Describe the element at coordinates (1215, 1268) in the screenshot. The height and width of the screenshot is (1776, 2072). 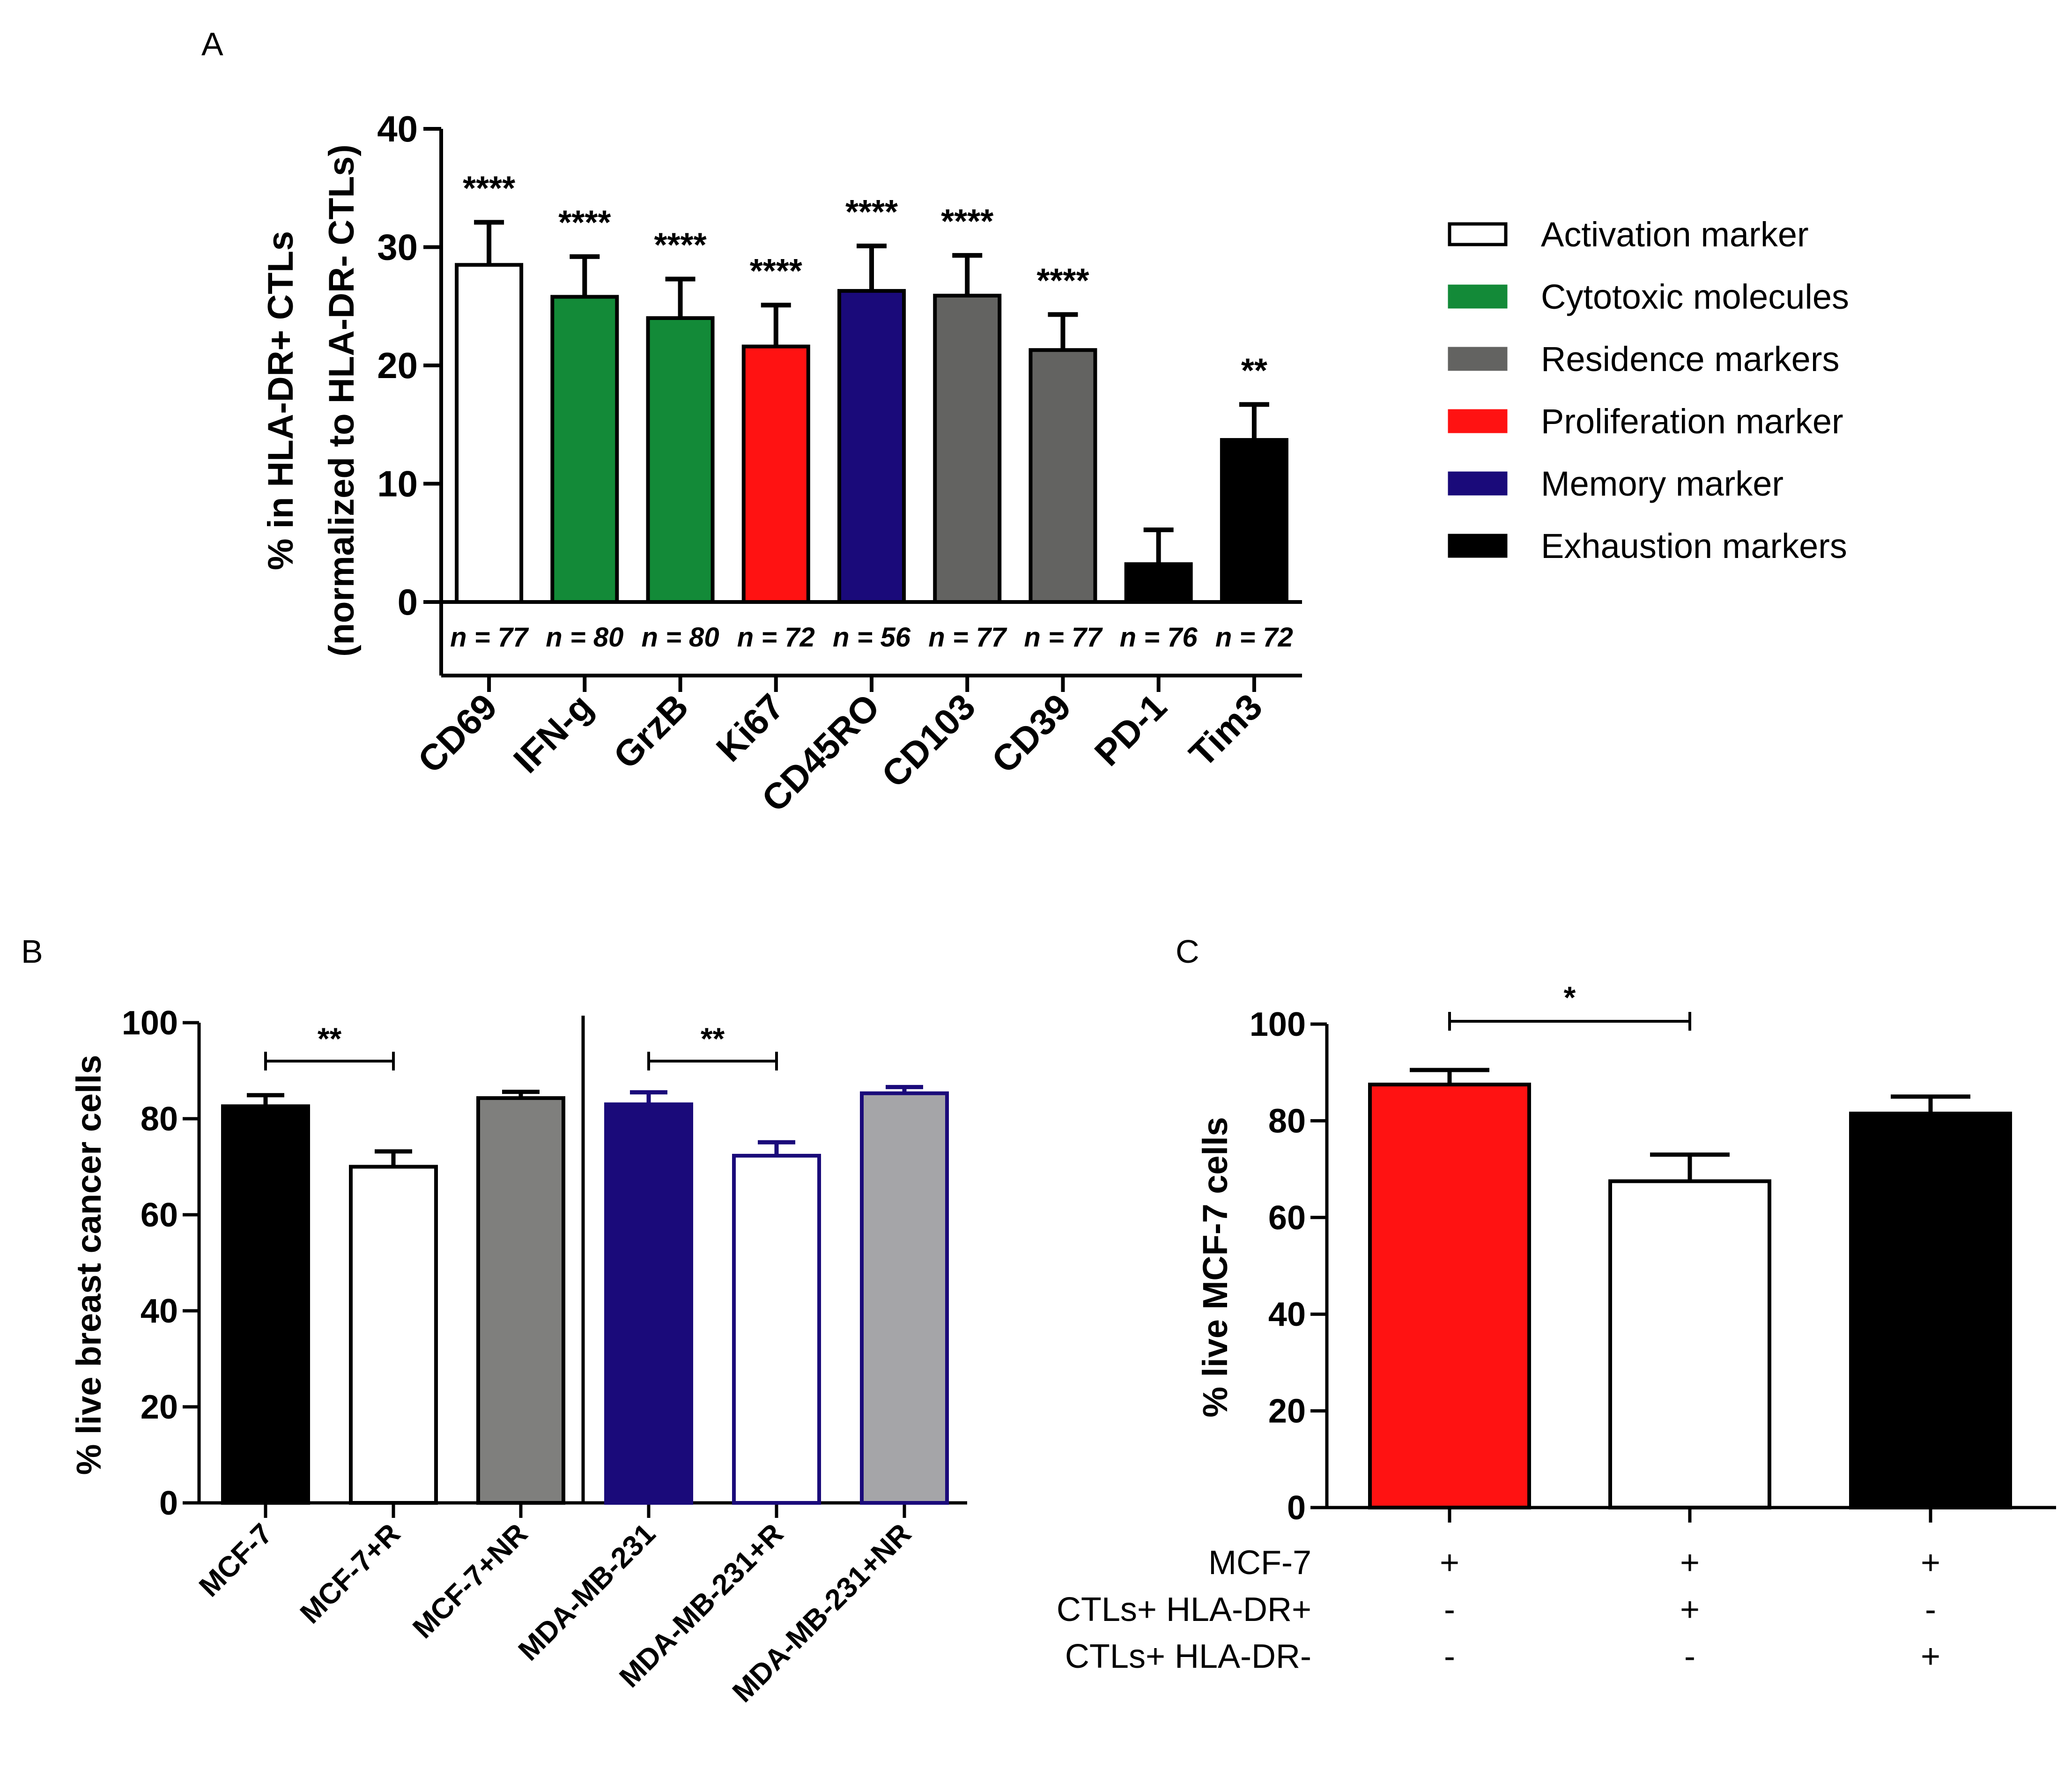
I see `c-ylabel: % live MCF-7 cells` at that location.